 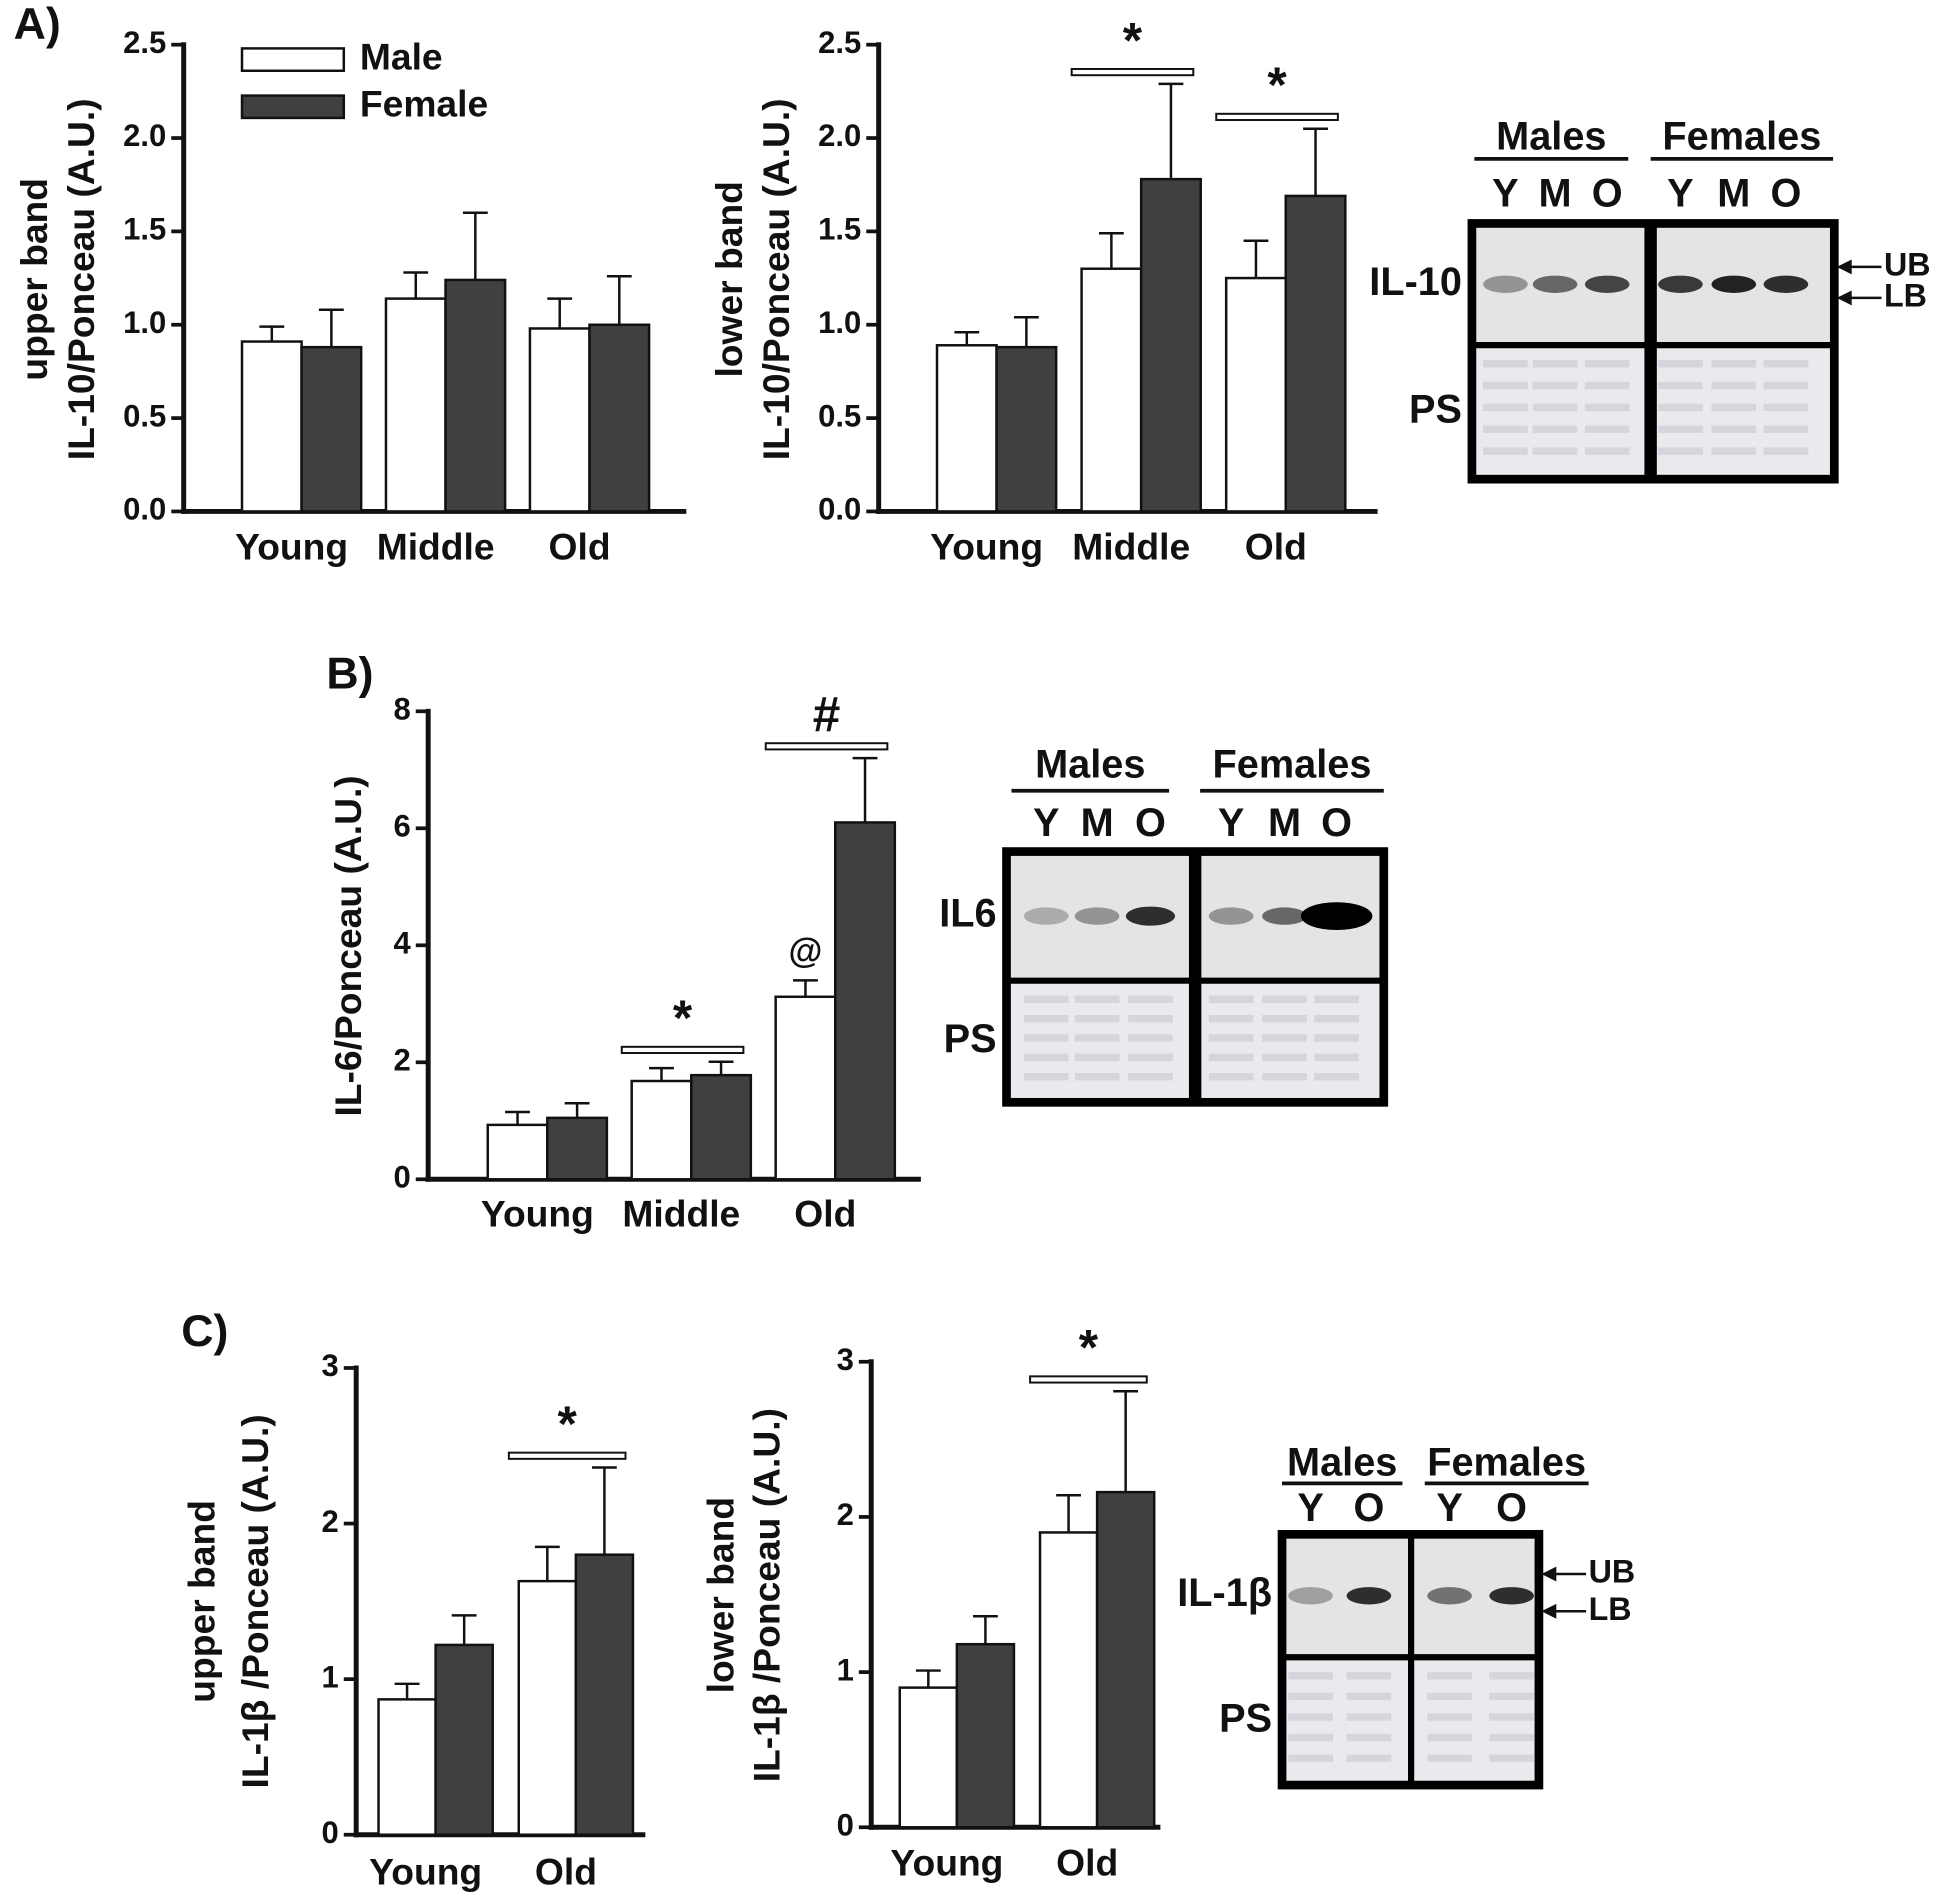 What do you see at coordinates (845, 1824) in the screenshot?
I see `y-tick-label: 0` at bounding box center [845, 1824].